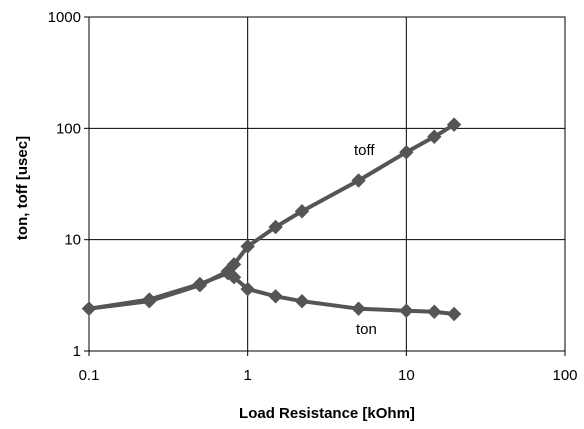  Describe the element at coordinates (72, 240) in the screenshot. I see `y-tick-label: 10` at that location.